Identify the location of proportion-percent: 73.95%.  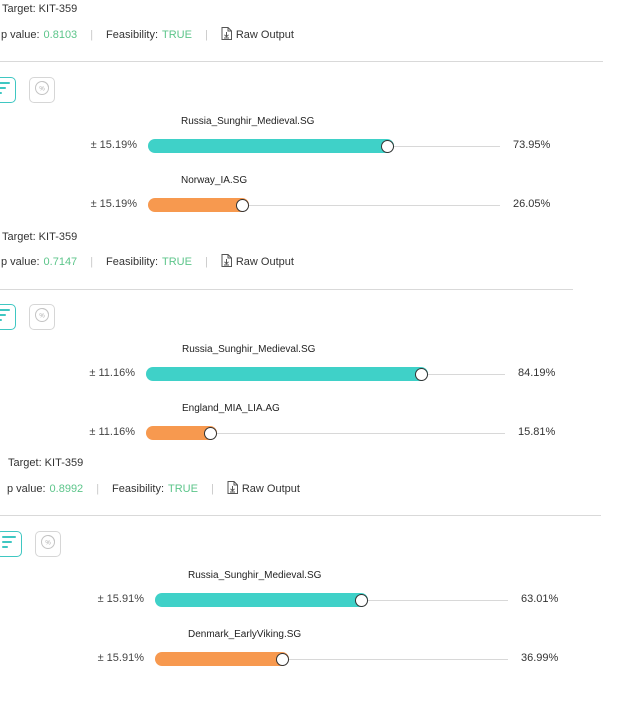
(532, 145).